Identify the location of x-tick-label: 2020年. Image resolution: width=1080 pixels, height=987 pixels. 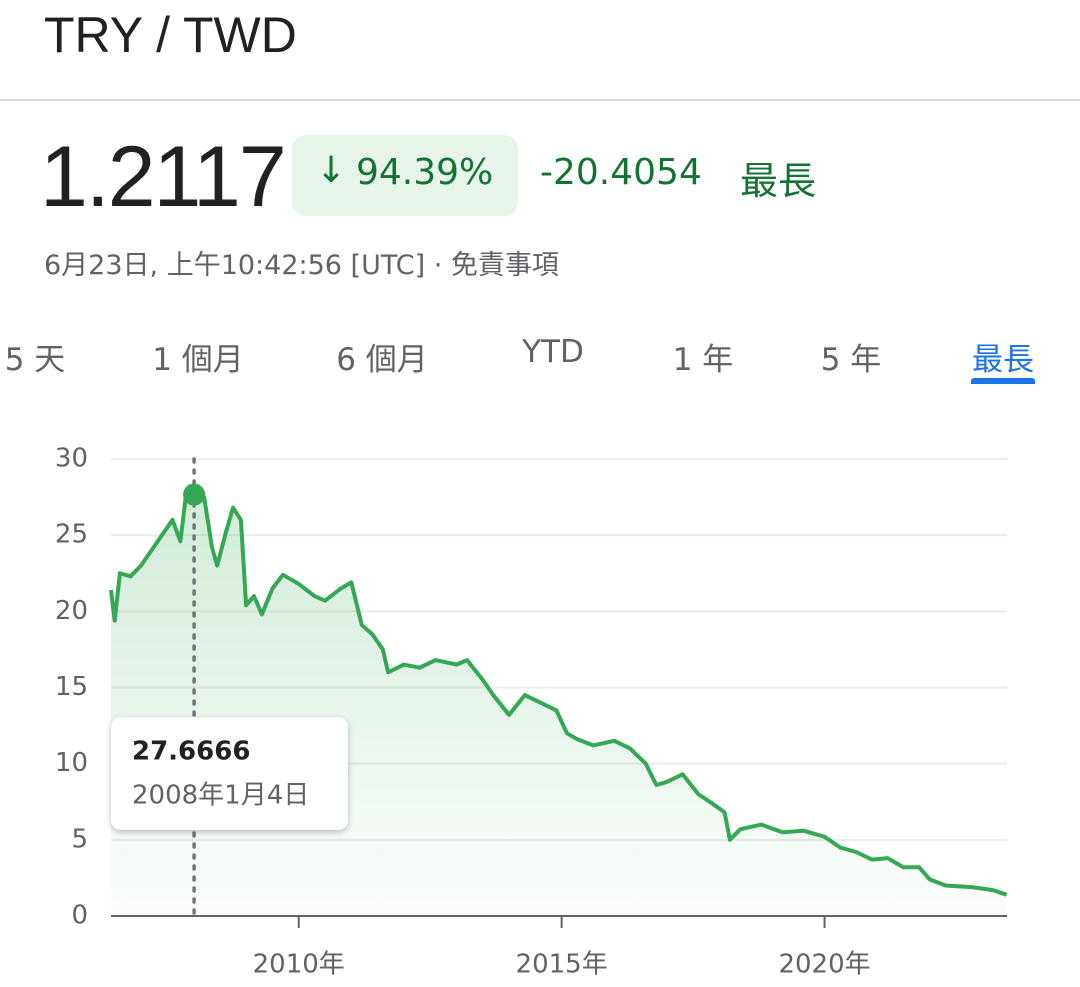
(824, 965).